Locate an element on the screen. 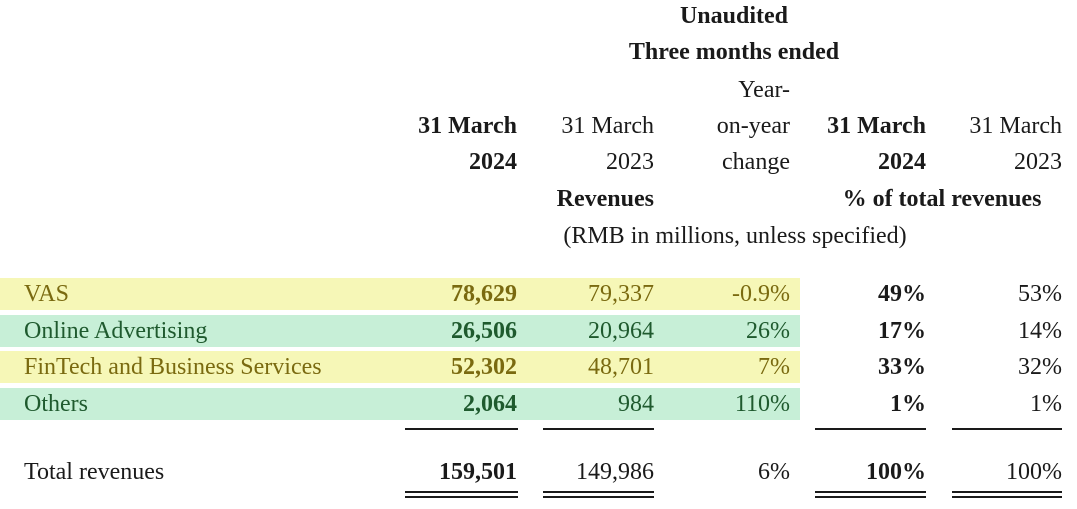  col-yoy-line2: on-year is located at coordinates (753, 126).